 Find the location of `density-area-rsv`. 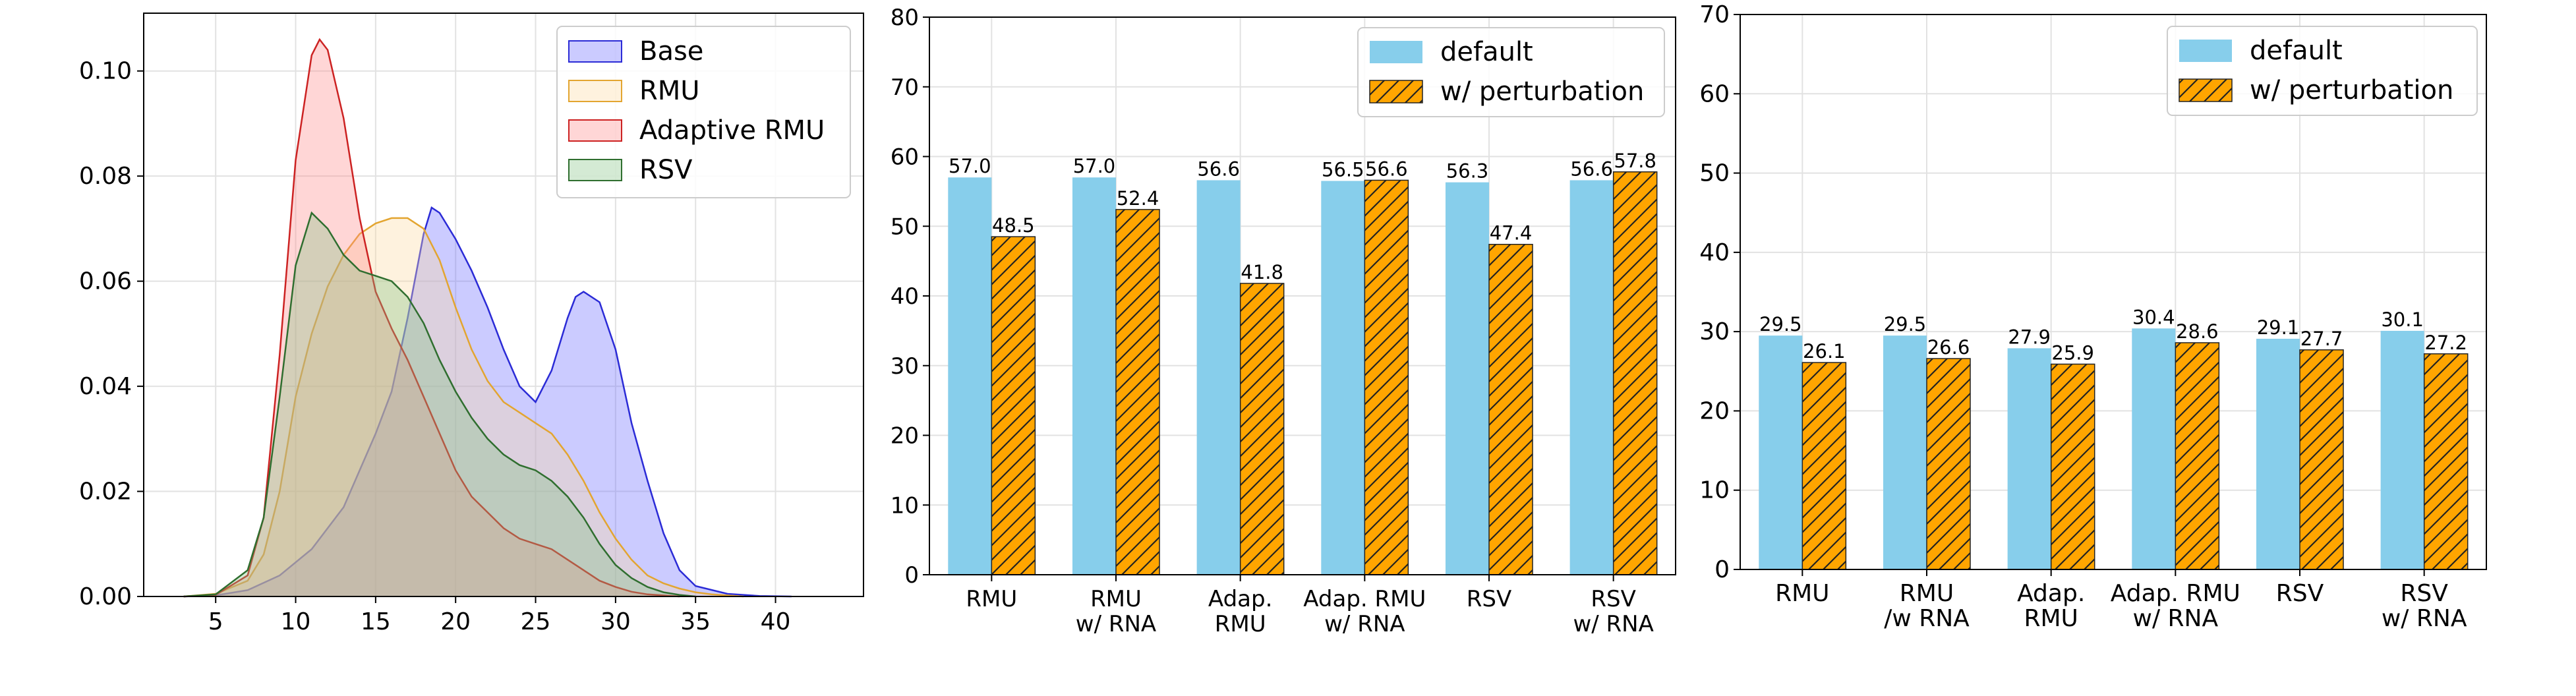

density-area-rsv is located at coordinates (439, 404).